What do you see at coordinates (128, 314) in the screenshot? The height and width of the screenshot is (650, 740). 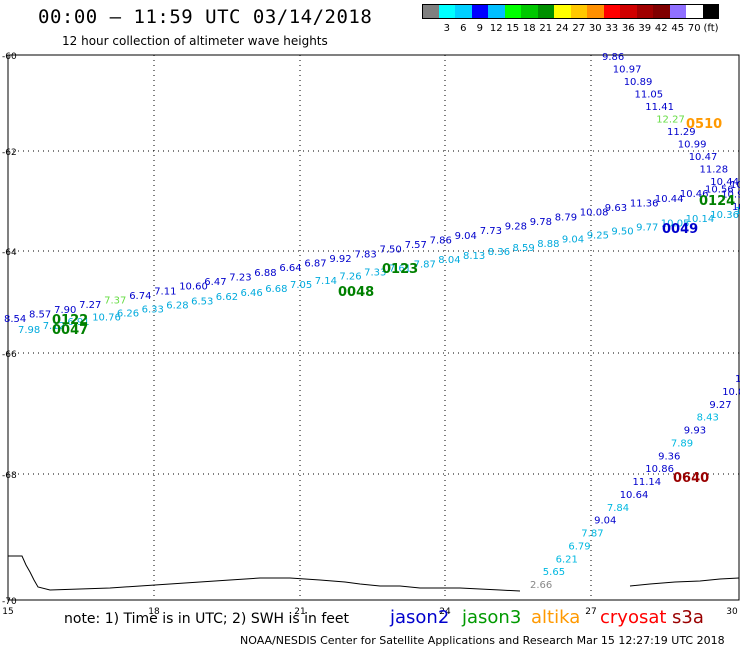 I see `wave-height-value: 6.26` at bounding box center [128, 314].